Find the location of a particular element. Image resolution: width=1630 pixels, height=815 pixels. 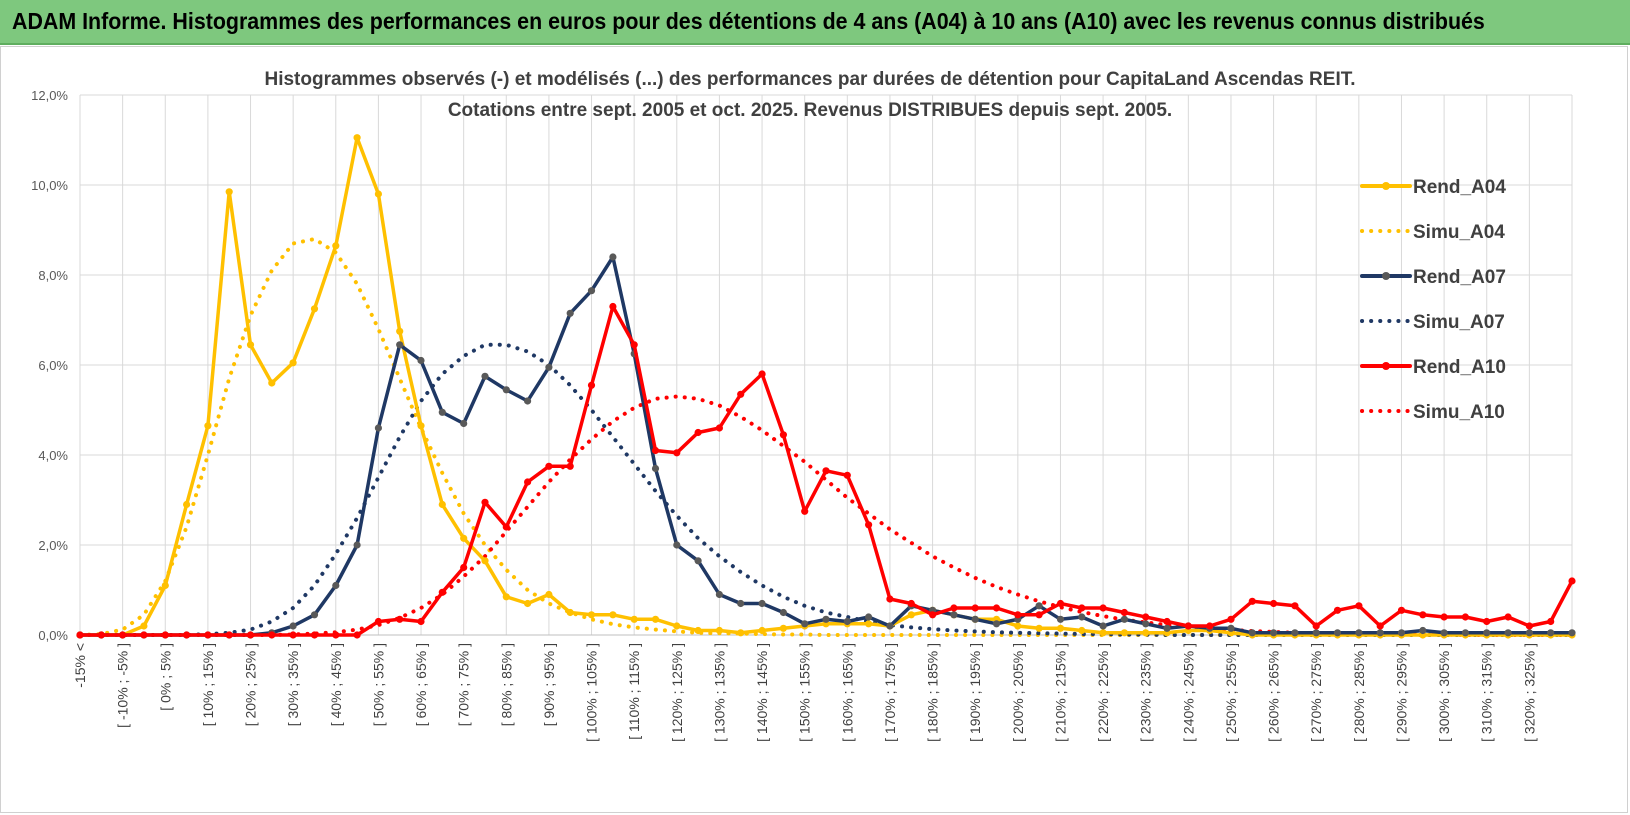

x-tick-label: [ 160% ; 165% ] is located at coordinates (847, 692).